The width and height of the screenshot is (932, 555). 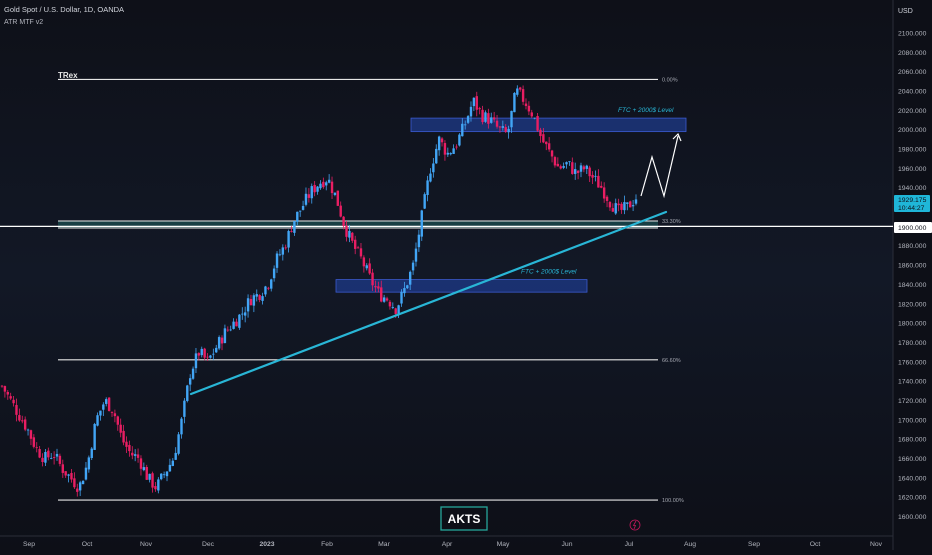 I want to click on price-tick-label: 1640.000, so click(x=912, y=478).